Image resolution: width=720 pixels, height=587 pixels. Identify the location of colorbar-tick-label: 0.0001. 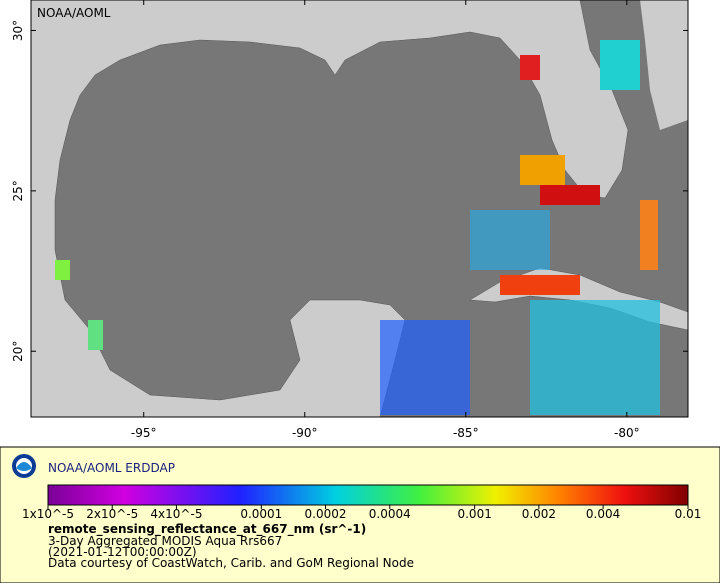
(261, 514).